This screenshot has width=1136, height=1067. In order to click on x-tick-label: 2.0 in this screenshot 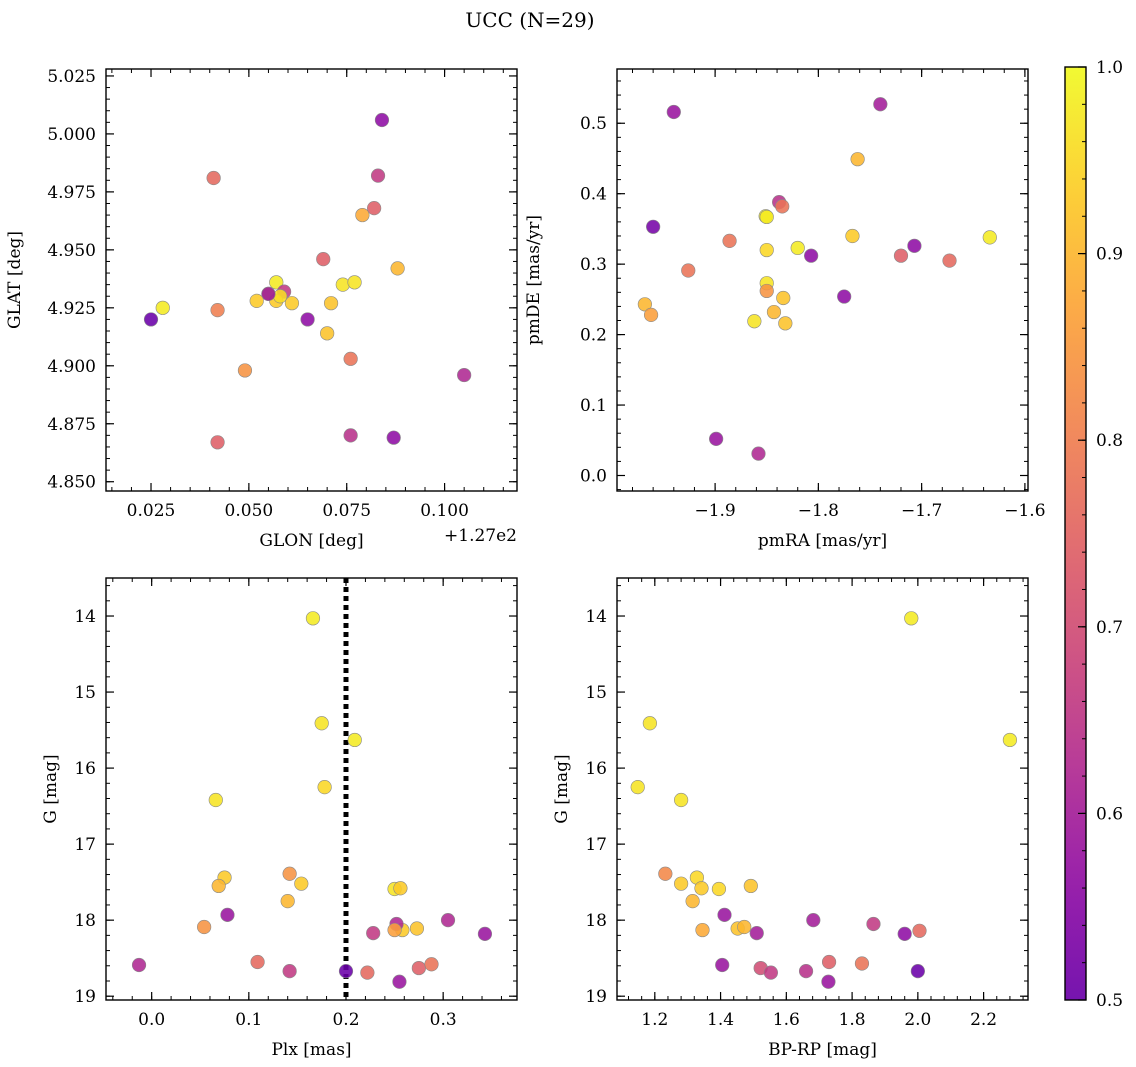, I will do `click(917, 1020)`.